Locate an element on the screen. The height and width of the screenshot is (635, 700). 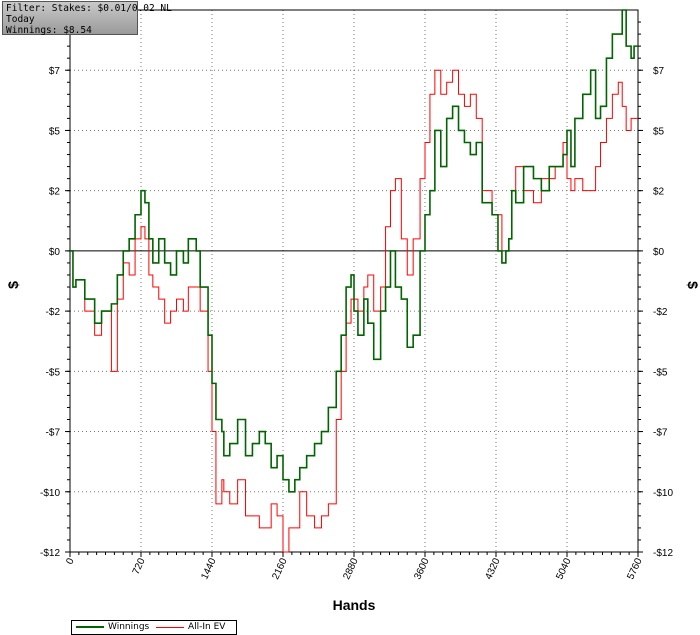
y-tick-label-left: -$12 is located at coordinates (50, 553).